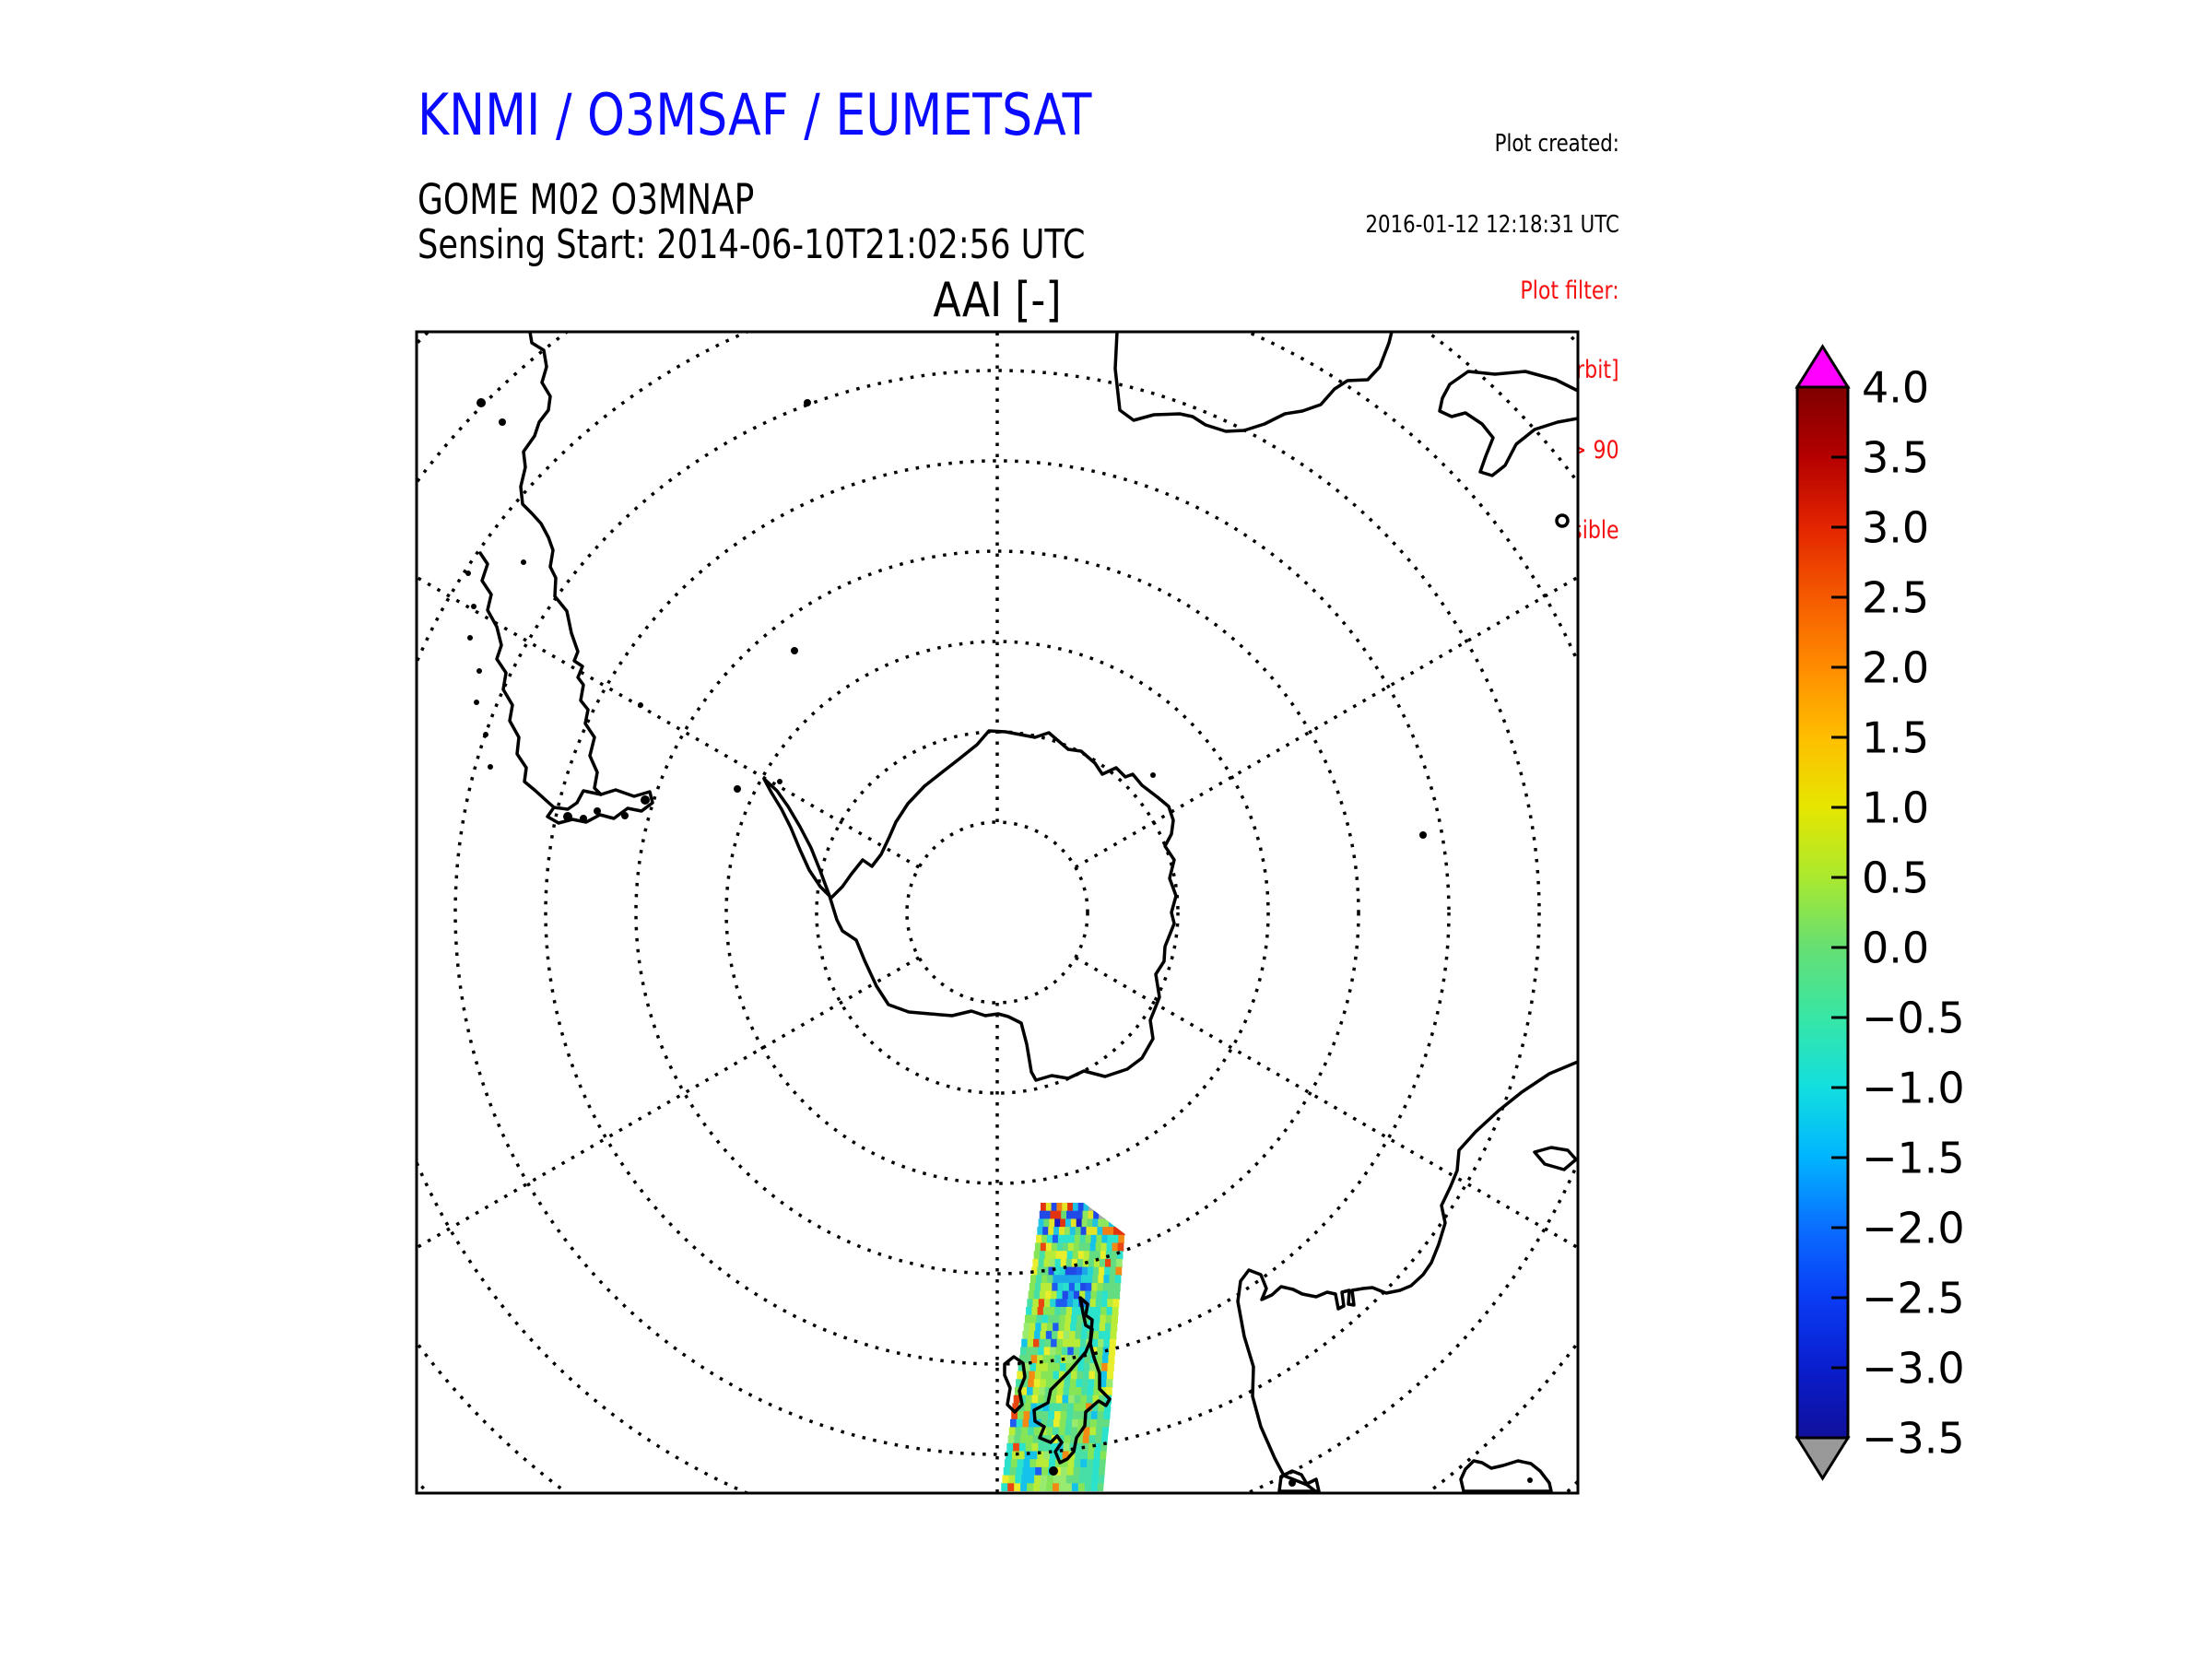  What do you see at coordinates (1508, 423) in the screenshot?
I see `coastline-madagascar-landmass` at bounding box center [1508, 423].